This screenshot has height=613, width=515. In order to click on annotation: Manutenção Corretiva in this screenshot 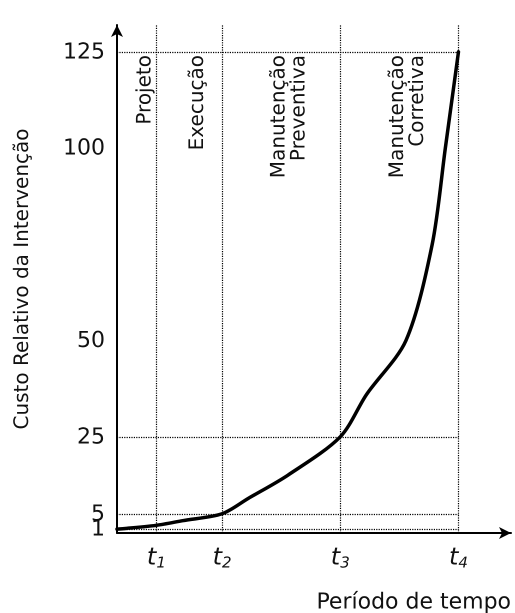, I will do `click(406, 116)`.